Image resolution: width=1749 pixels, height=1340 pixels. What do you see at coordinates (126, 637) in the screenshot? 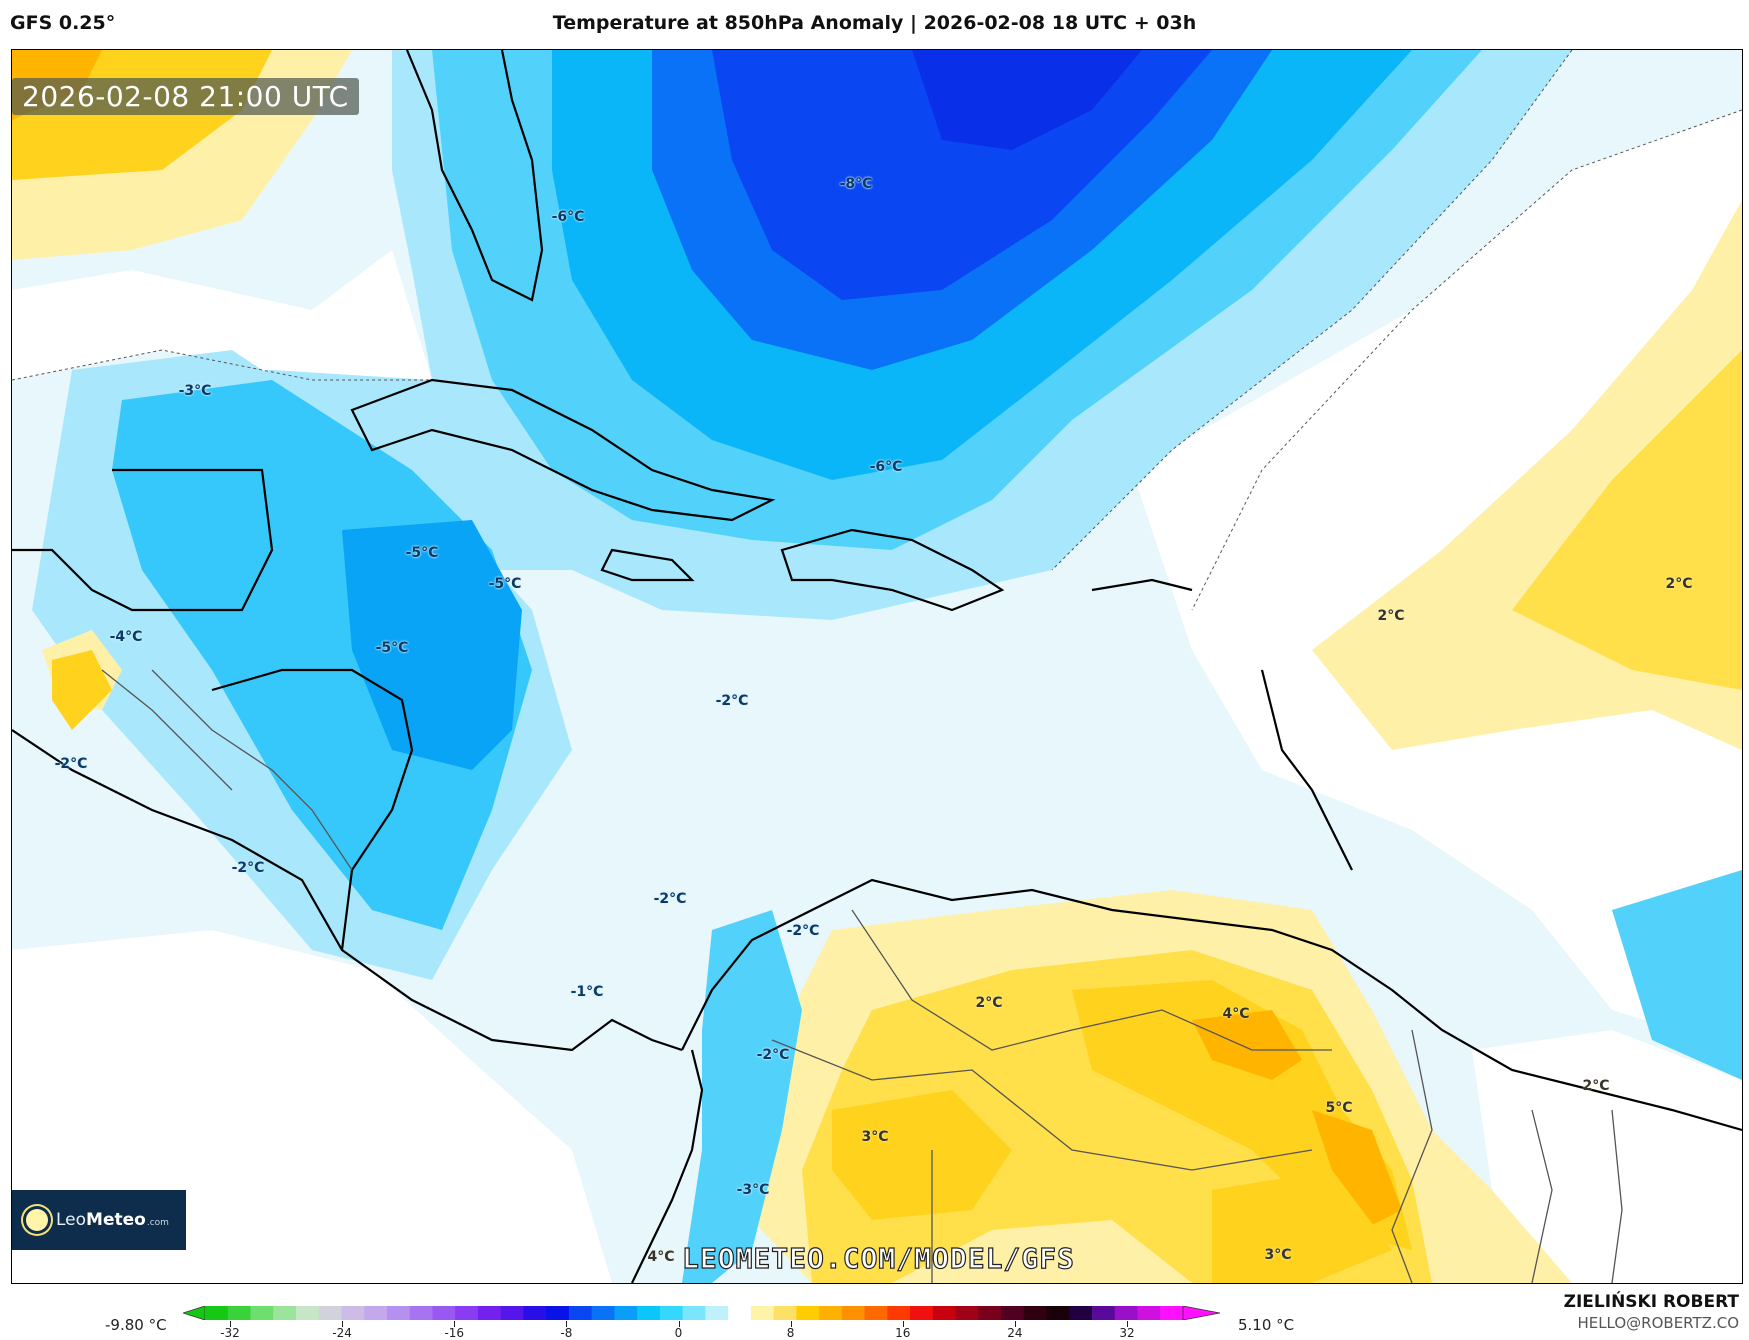
I see `contour-label: -4°C` at bounding box center [126, 637].